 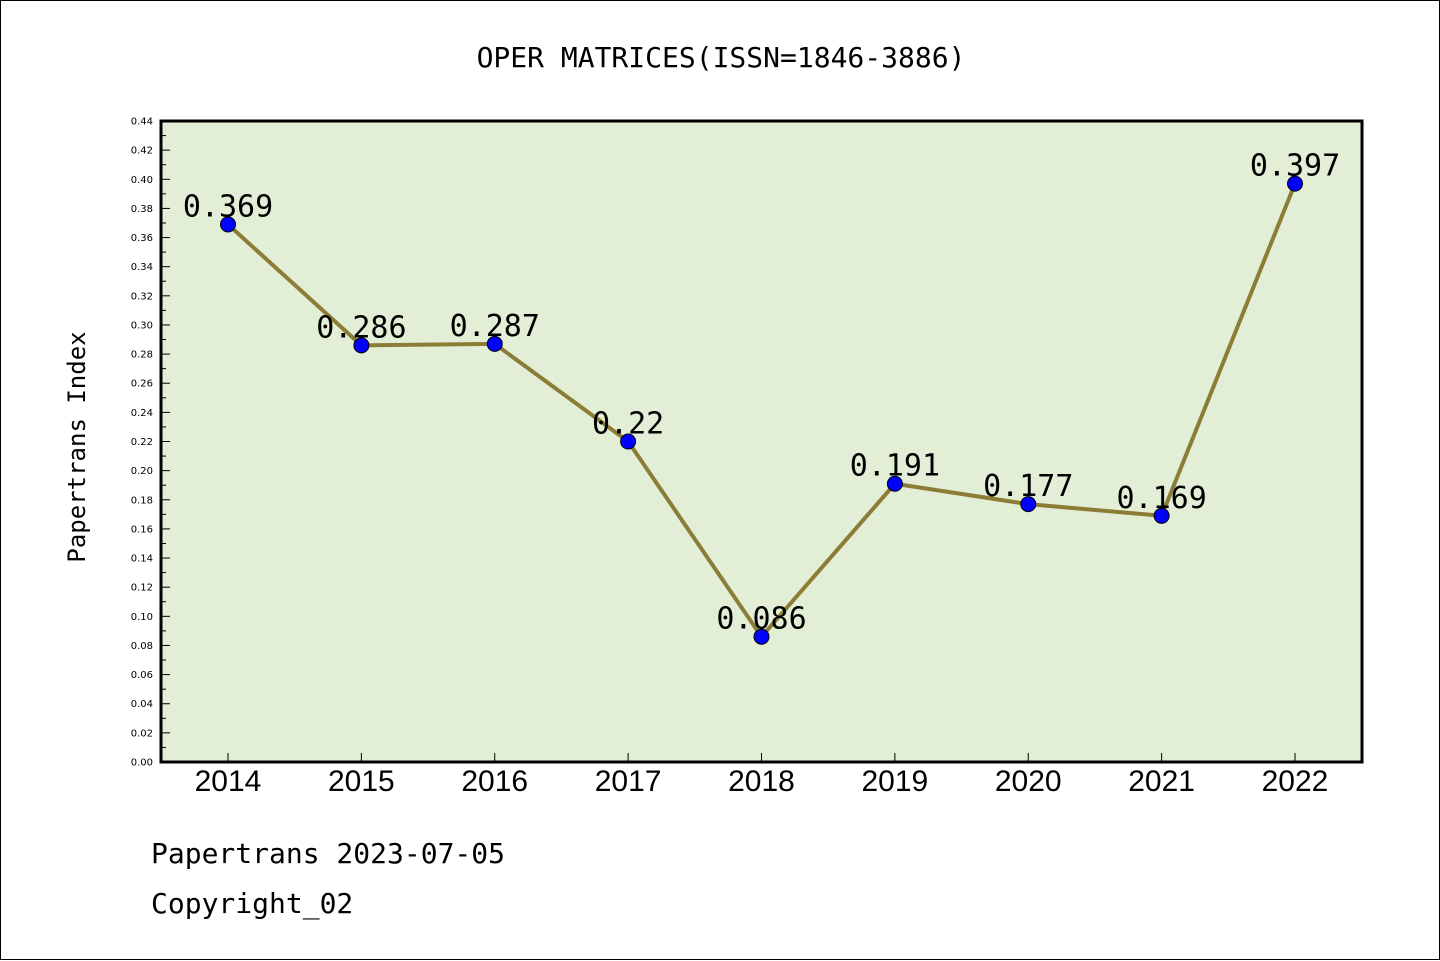 What do you see at coordinates (142, 296) in the screenshot?
I see `y-tick-label: 0.32` at bounding box center [142, 296].